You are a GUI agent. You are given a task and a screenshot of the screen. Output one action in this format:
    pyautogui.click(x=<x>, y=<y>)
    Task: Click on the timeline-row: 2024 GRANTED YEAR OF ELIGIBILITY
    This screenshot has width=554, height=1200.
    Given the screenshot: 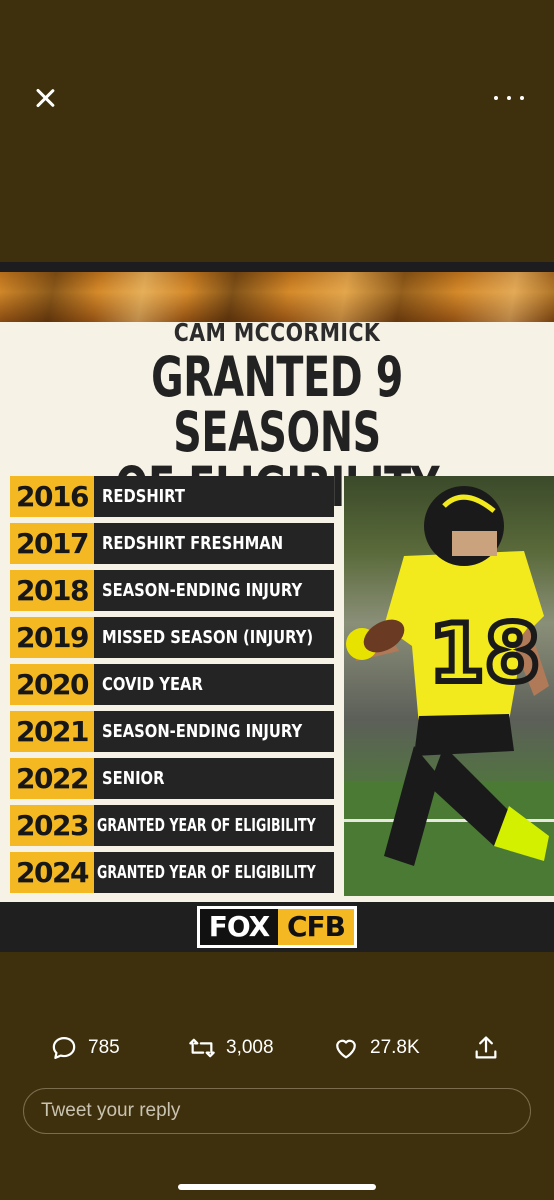 What is the action you would take?
    pyautogui.click(x=172, y=872)
    